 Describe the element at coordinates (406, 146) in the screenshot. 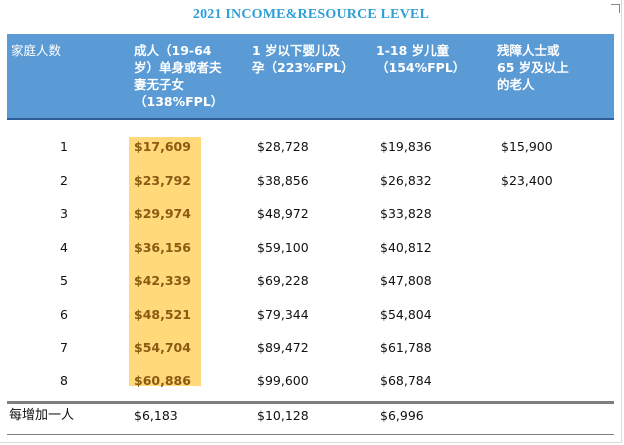

I see `cell-child: $19,836` at that location.